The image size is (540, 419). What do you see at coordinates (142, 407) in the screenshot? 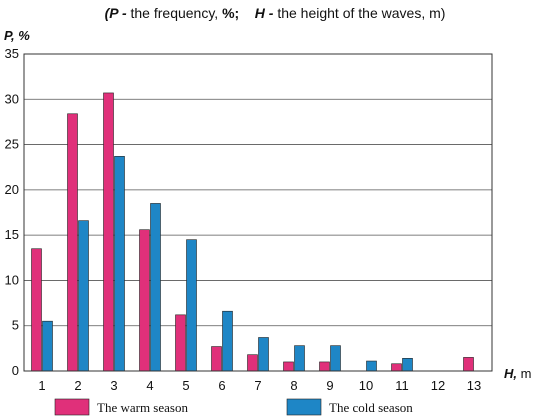
I see `legend-label-warm: The warm season` at bounding box center [142, 407].